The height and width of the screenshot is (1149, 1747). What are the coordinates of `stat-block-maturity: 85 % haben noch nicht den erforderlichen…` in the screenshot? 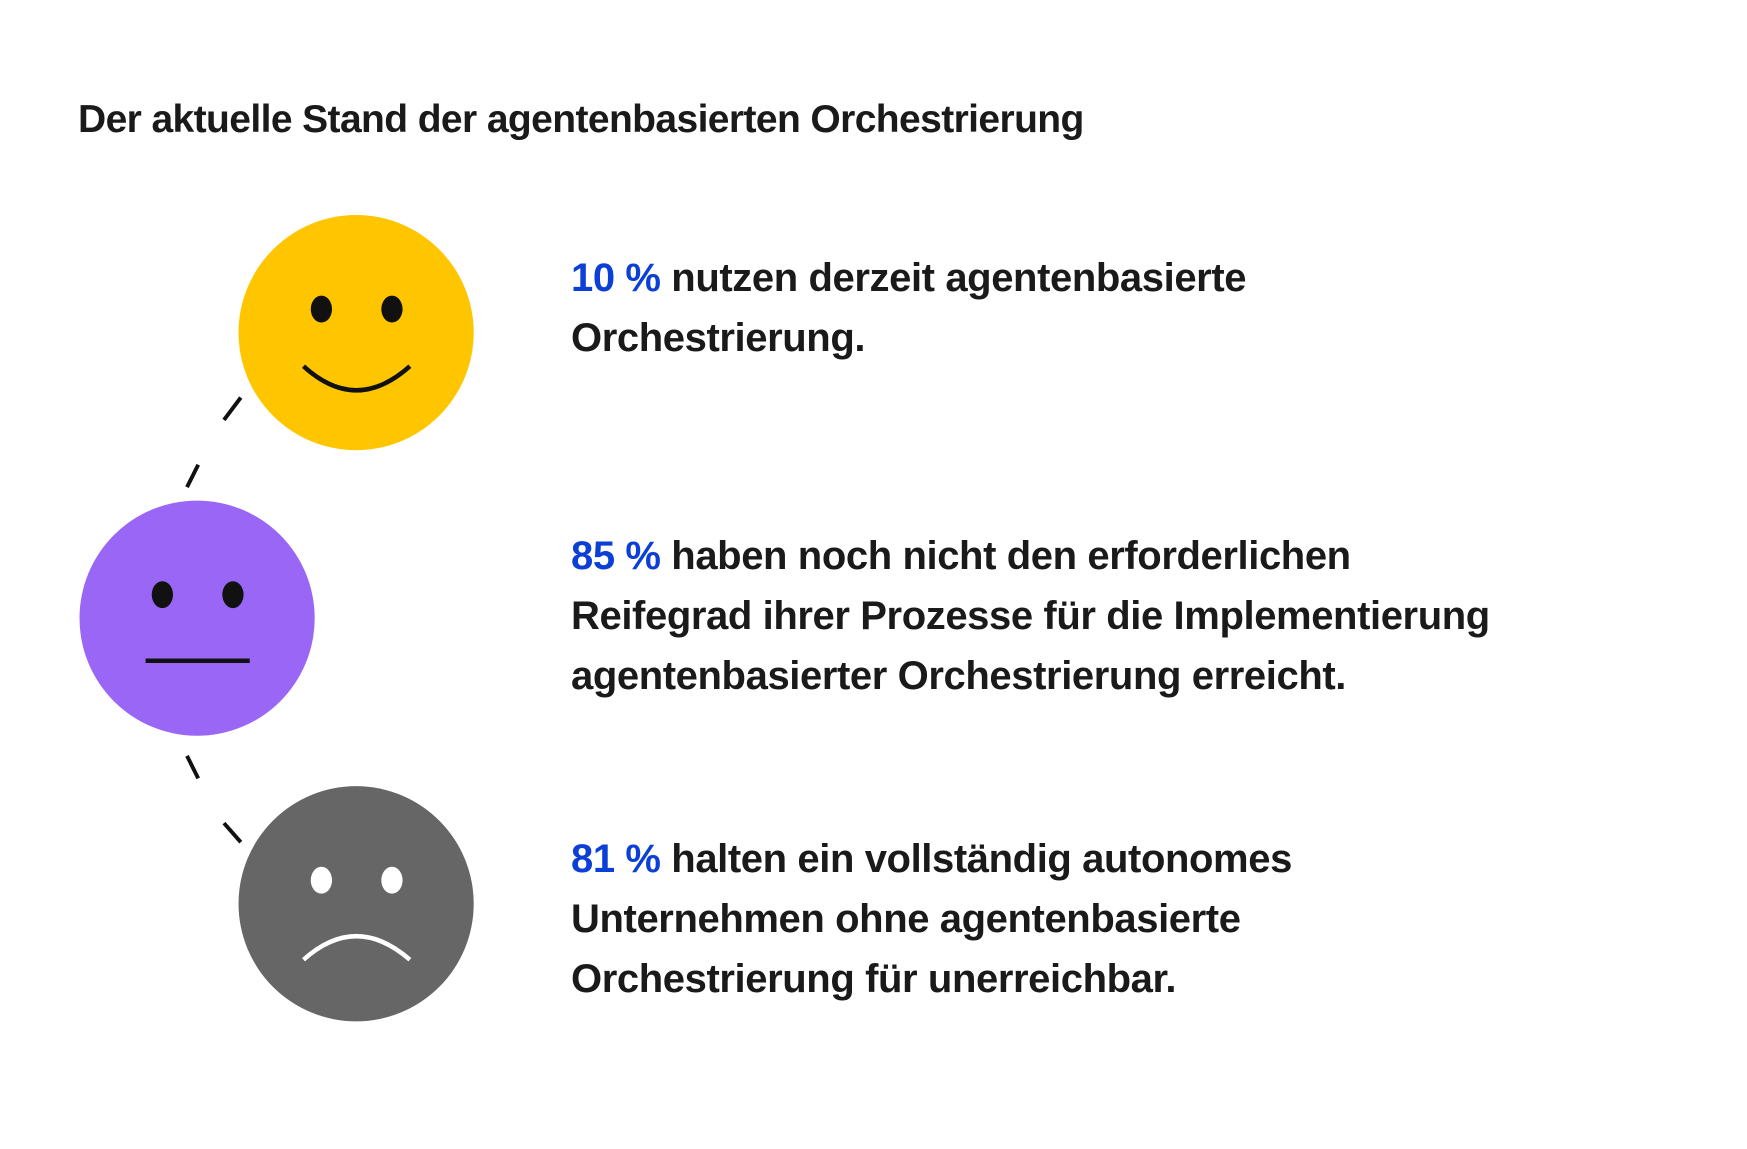 It's located at (1030, 616).